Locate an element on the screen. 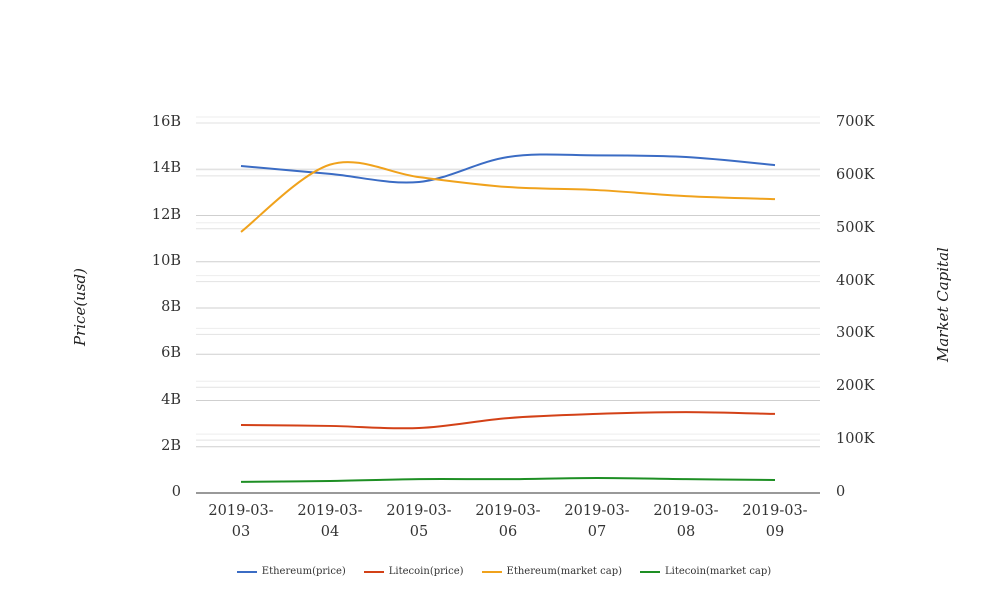 This screenshot has width=1008, height=616. legend-label: Litecoin(price) is located at coordinates (426, 571).